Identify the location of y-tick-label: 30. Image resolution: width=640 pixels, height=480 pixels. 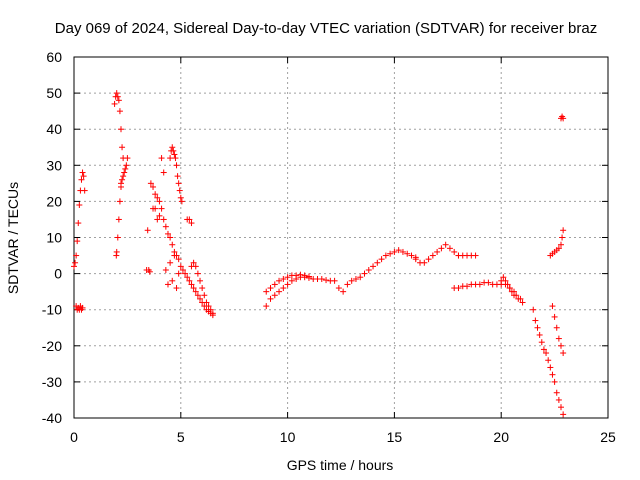
(54, 165).